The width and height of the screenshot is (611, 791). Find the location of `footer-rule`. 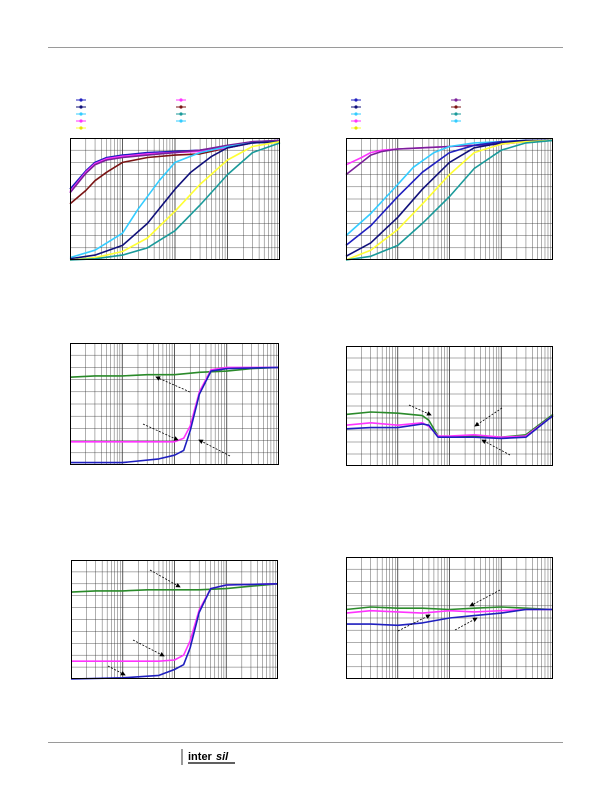

footer-rule is located at coordinates (305, 742).